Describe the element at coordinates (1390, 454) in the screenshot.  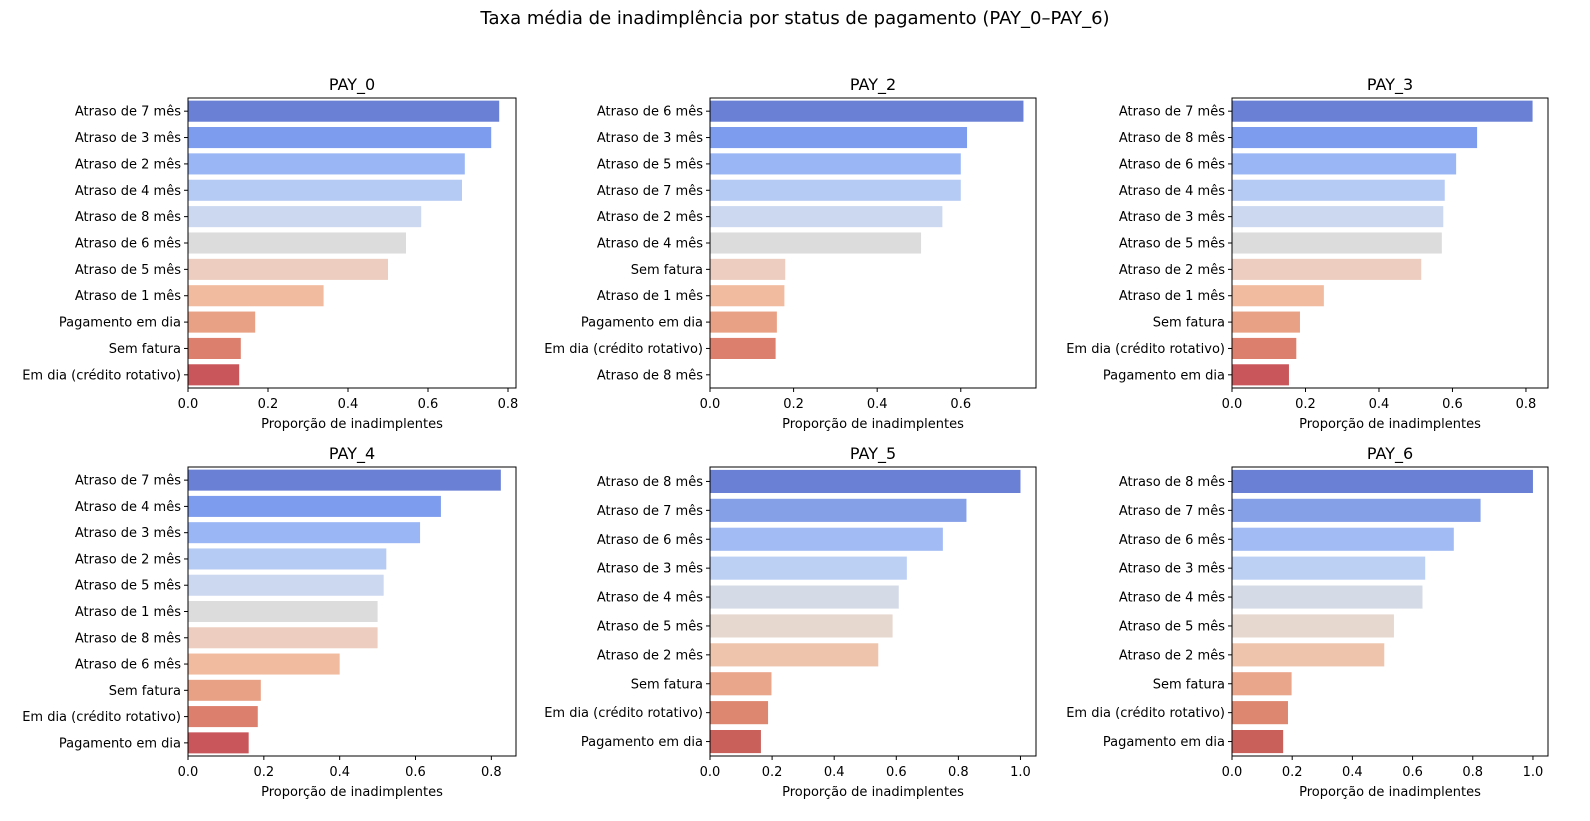
I see `subplot-title: PAY_6` at that location.